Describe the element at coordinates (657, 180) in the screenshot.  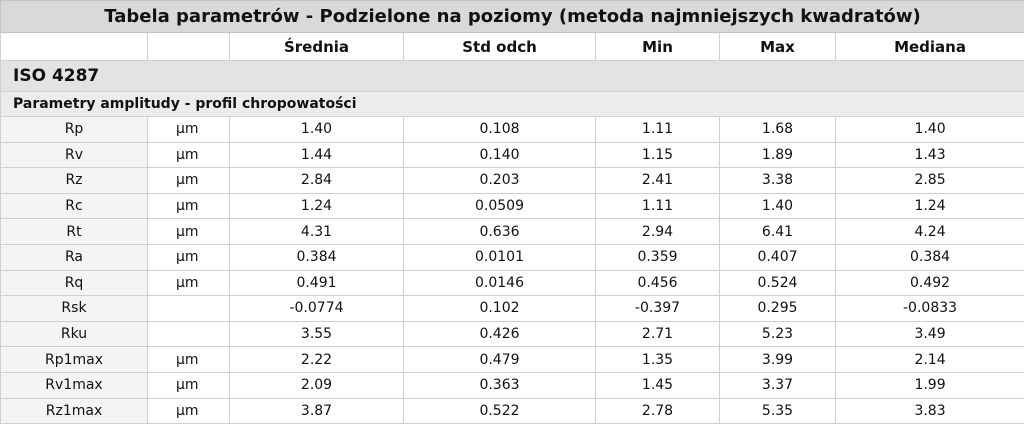
I see `min-value: 2.41` at that location.